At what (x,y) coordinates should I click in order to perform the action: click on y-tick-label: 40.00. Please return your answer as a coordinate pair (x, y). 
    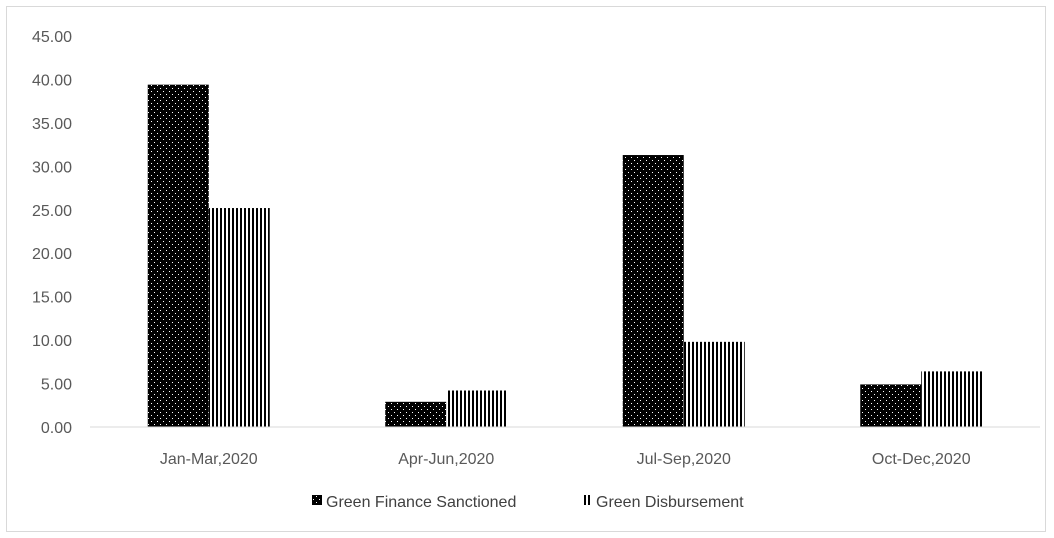
    Looking at the image, I should click on (52, 80).